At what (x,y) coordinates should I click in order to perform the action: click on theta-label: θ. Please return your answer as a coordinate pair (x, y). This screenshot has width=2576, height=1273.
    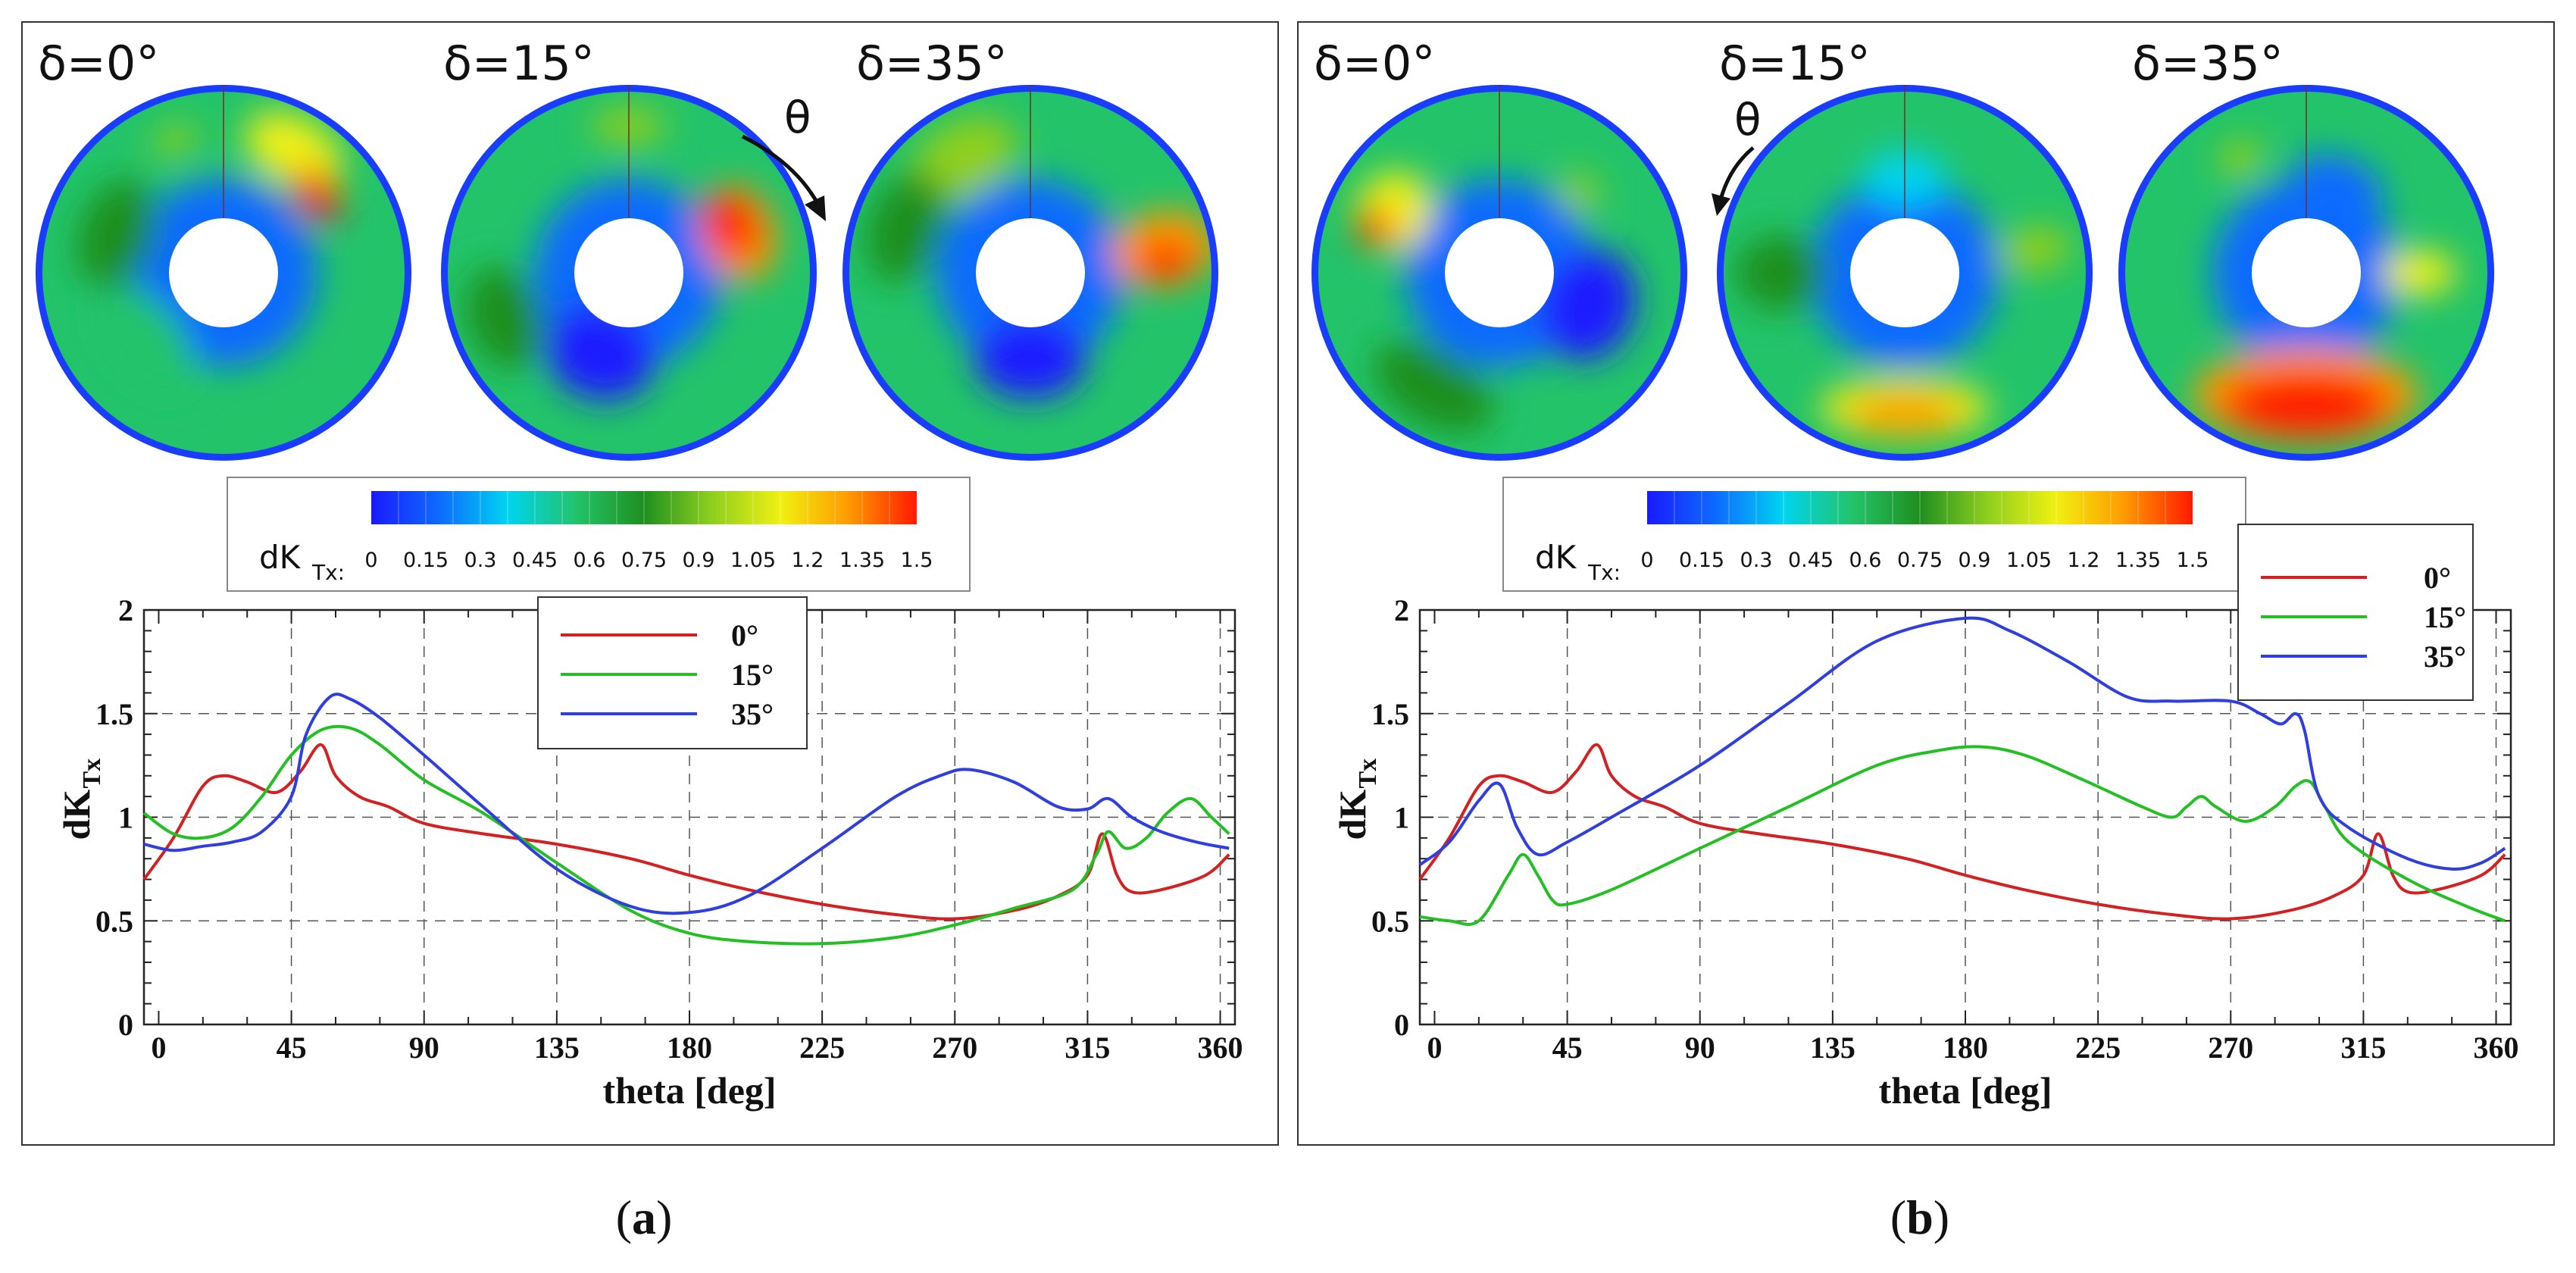
    Looking at the image, I should click on (798, 117).